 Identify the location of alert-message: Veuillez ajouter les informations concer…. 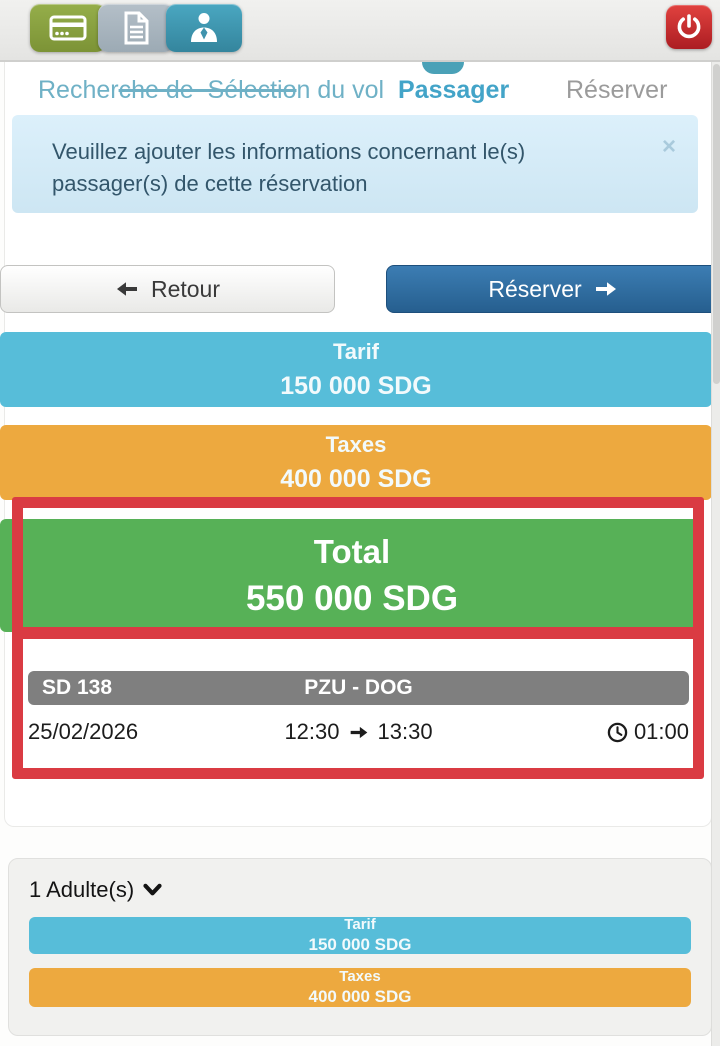
(289, 167).